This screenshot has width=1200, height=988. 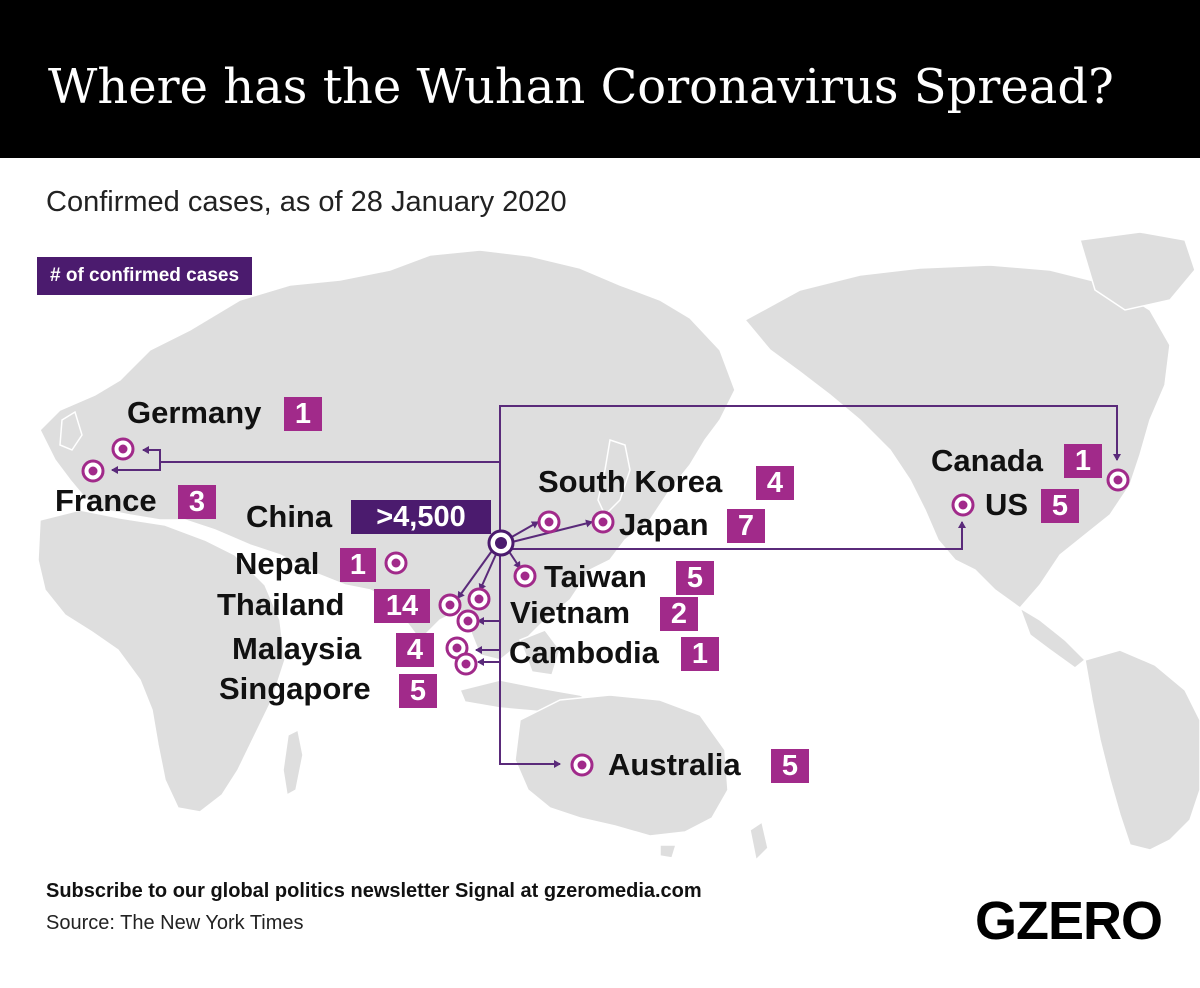 What do you see at coordinates (358, 565) in the screenshot?
I see `badge-nepal: 1` at bounding box center [358, 565].